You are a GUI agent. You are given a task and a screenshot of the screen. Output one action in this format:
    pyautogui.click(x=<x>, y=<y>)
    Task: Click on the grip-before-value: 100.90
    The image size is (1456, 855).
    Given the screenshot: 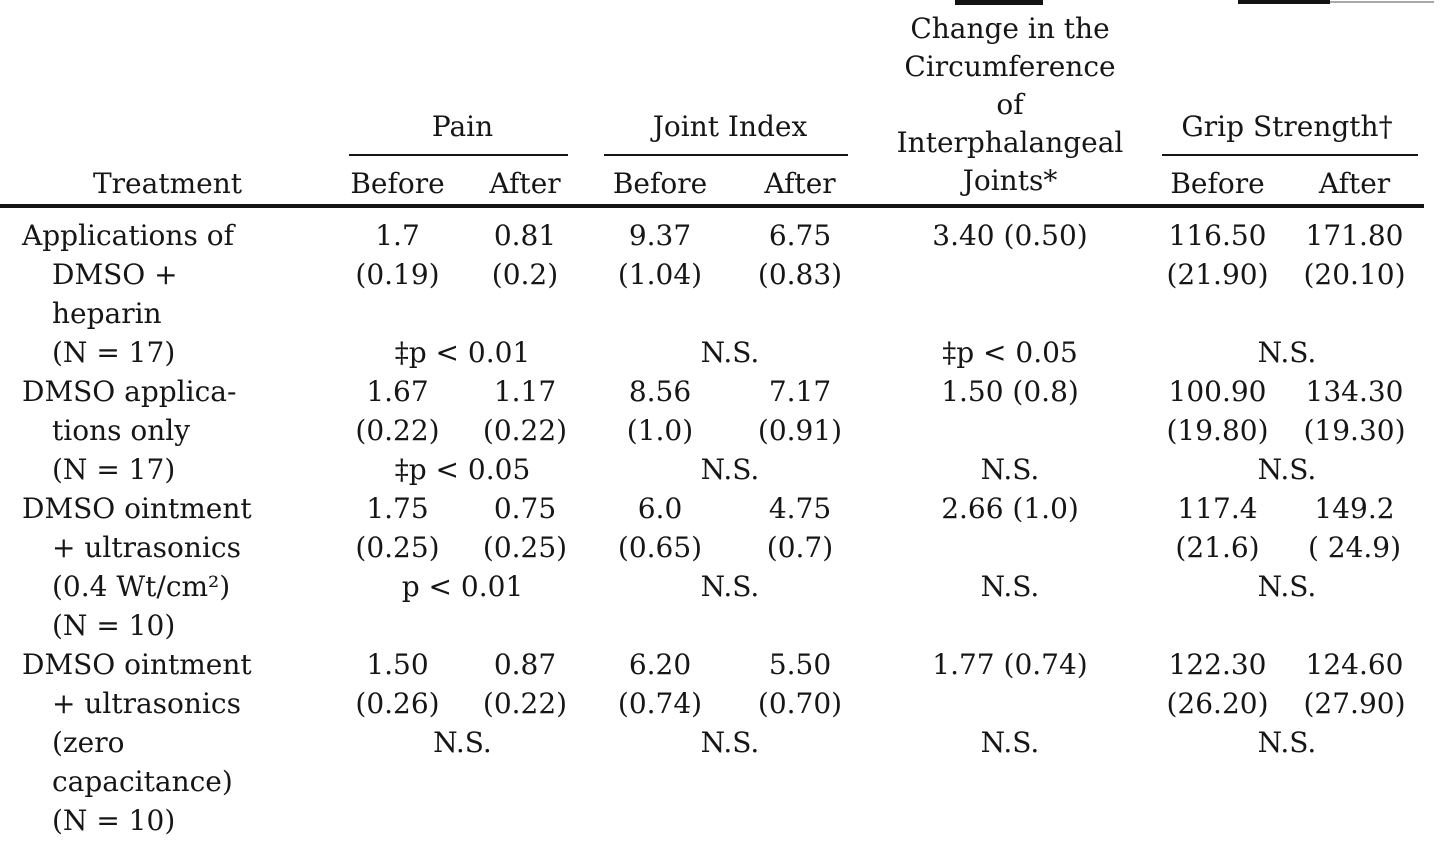 What is the action you would take?
    pyautogui.click(x=1217, y=391)
    